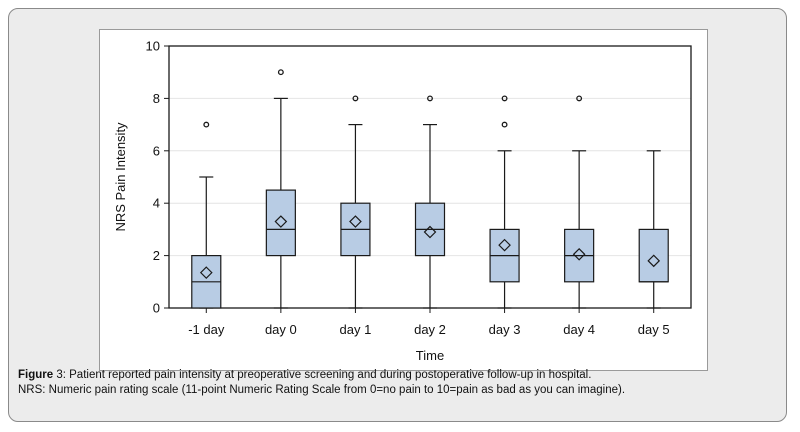  Describe the element at coordinates (356, 329) in the screenshot. I see `x-tick-label: day 1` at that location.